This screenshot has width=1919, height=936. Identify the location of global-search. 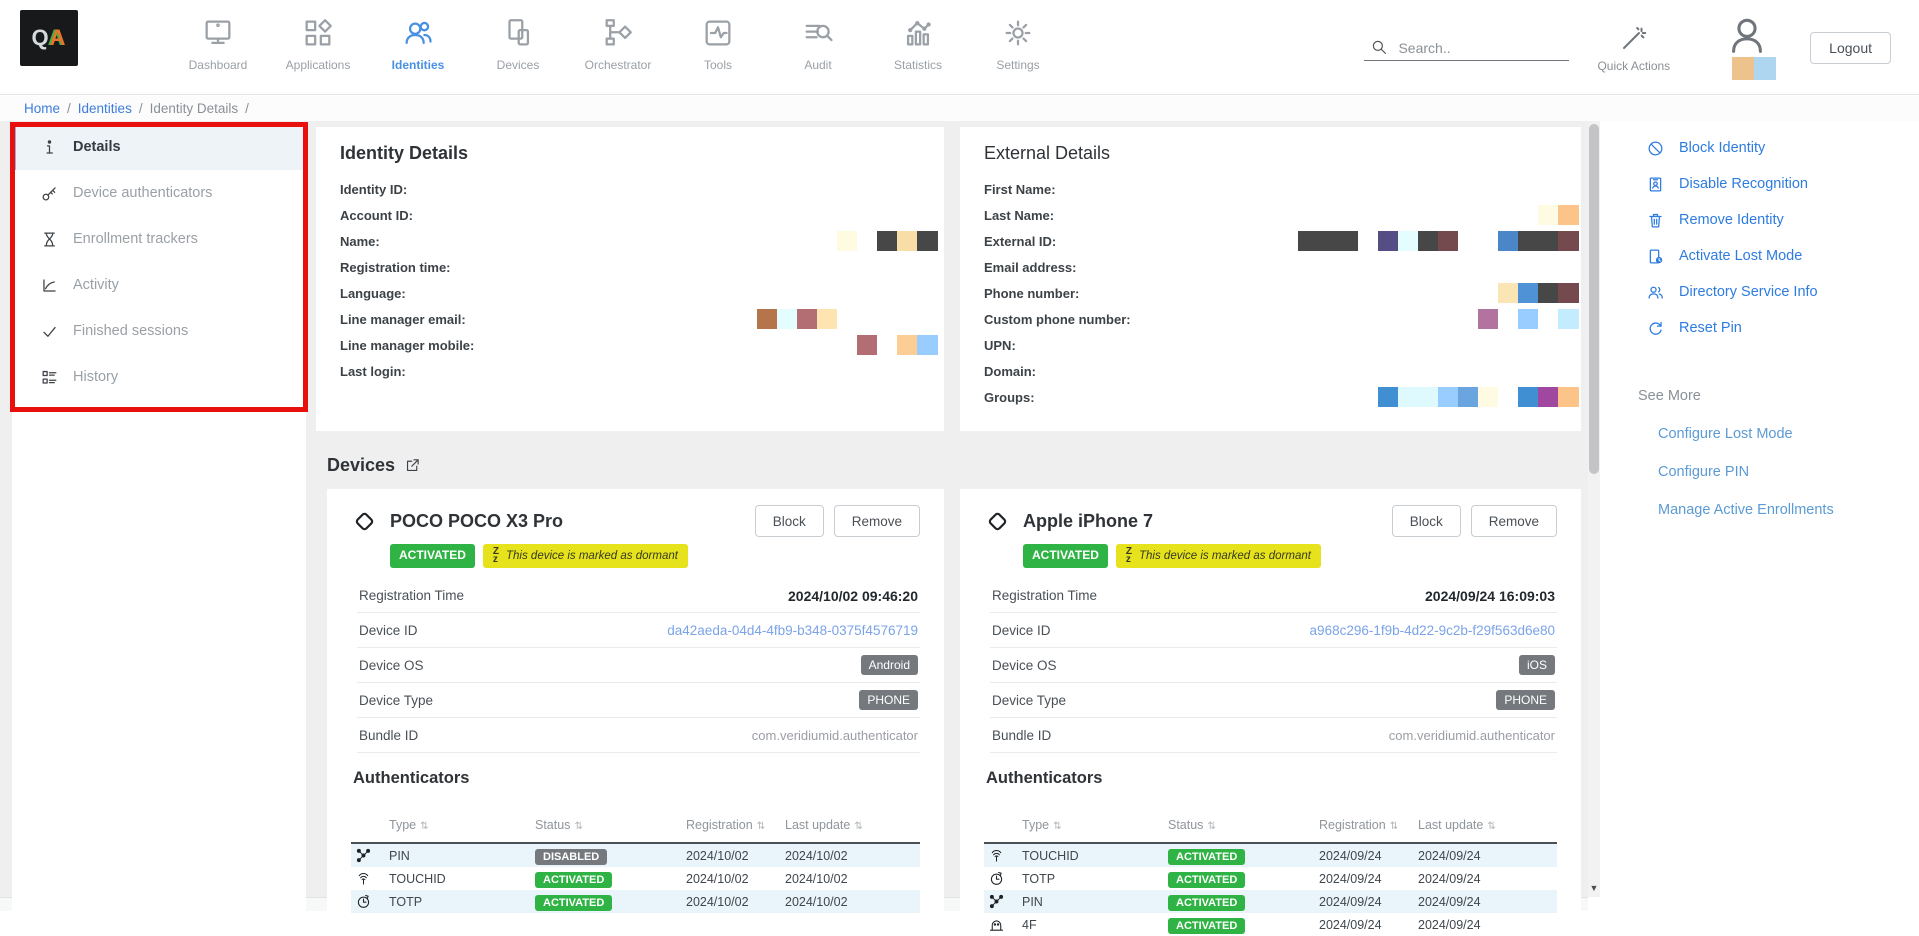
(1467, 47).